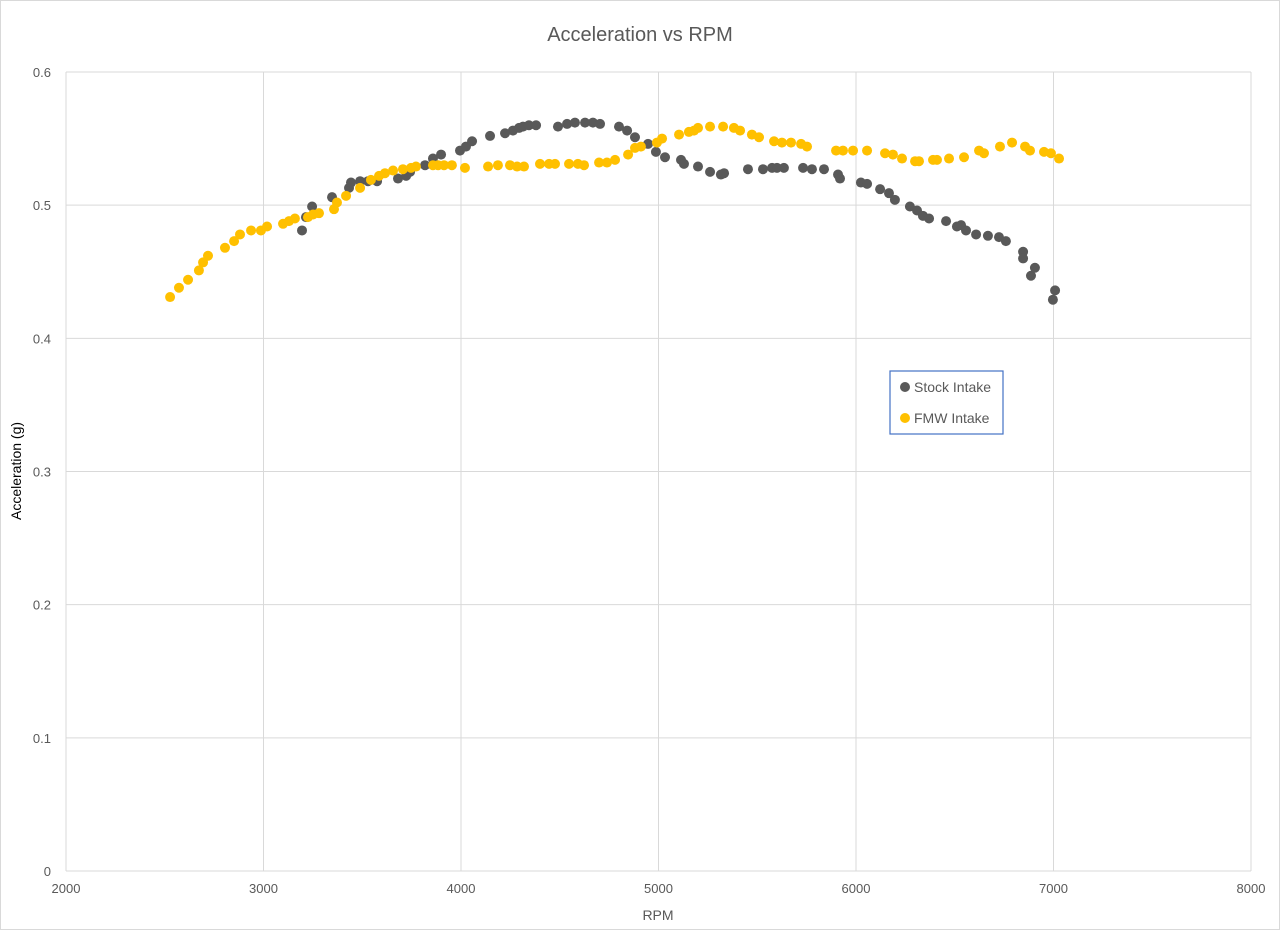 The width and height of the screenshot is (1280, 934). What do you see at coordinates (952, 387) in the screenshot?
I see `legend-label-stock: Stock Intake` at bounding box center [952, 387].